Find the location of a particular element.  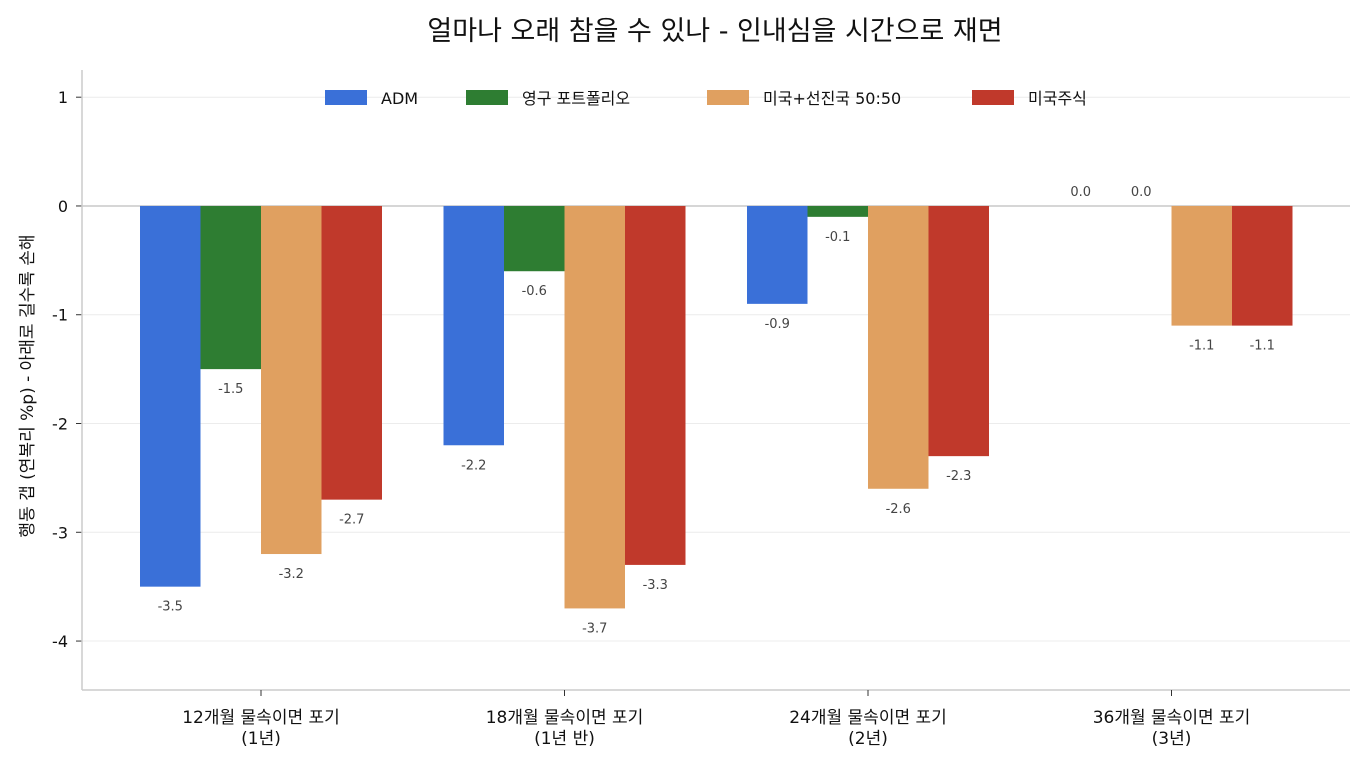

data-label: -2.6 is located at coordinates (898, 509).